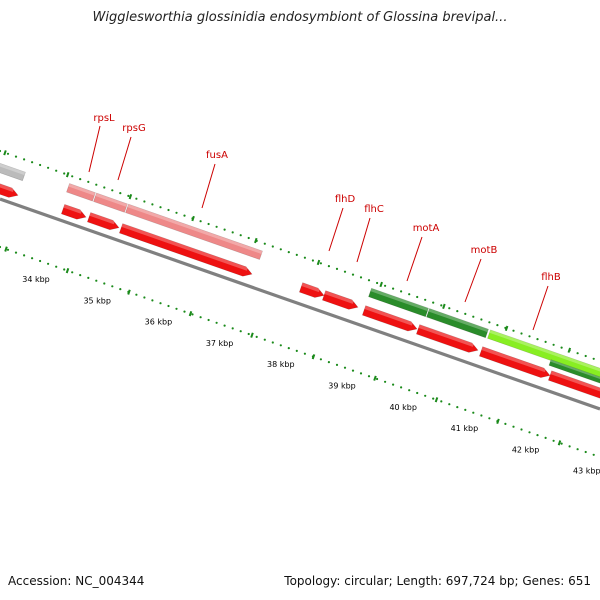 This screenshot has width=600, height=600. I want to click on gene-block-motB, so click(457, 323).